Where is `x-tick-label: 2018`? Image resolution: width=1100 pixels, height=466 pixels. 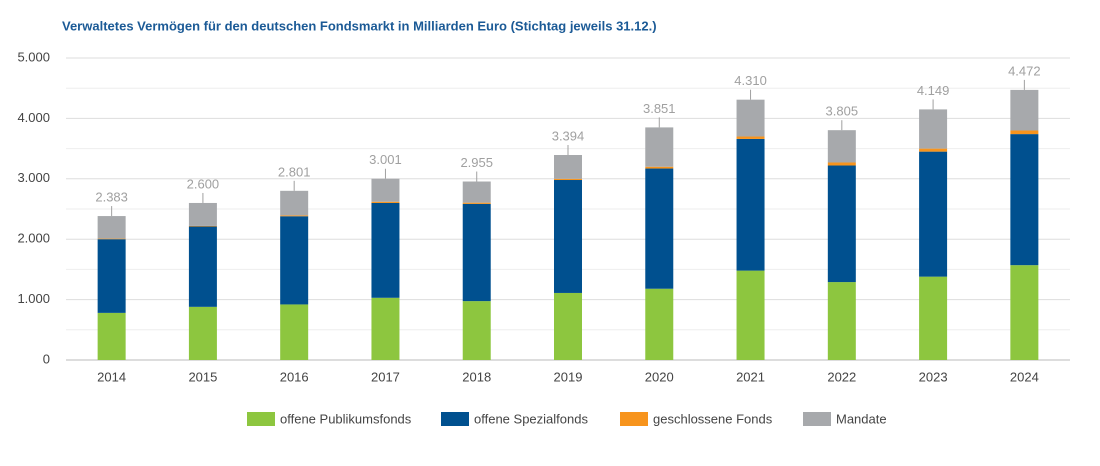 x-tick-label: 2018 is located at coordinates (476, 376).